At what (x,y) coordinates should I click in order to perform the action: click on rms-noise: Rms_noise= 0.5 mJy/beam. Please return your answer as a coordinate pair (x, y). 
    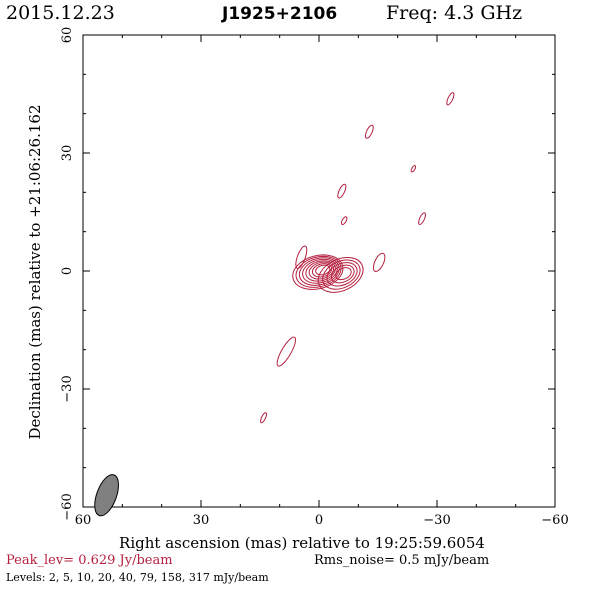
    Looking at the image, I should click on (402, 560).